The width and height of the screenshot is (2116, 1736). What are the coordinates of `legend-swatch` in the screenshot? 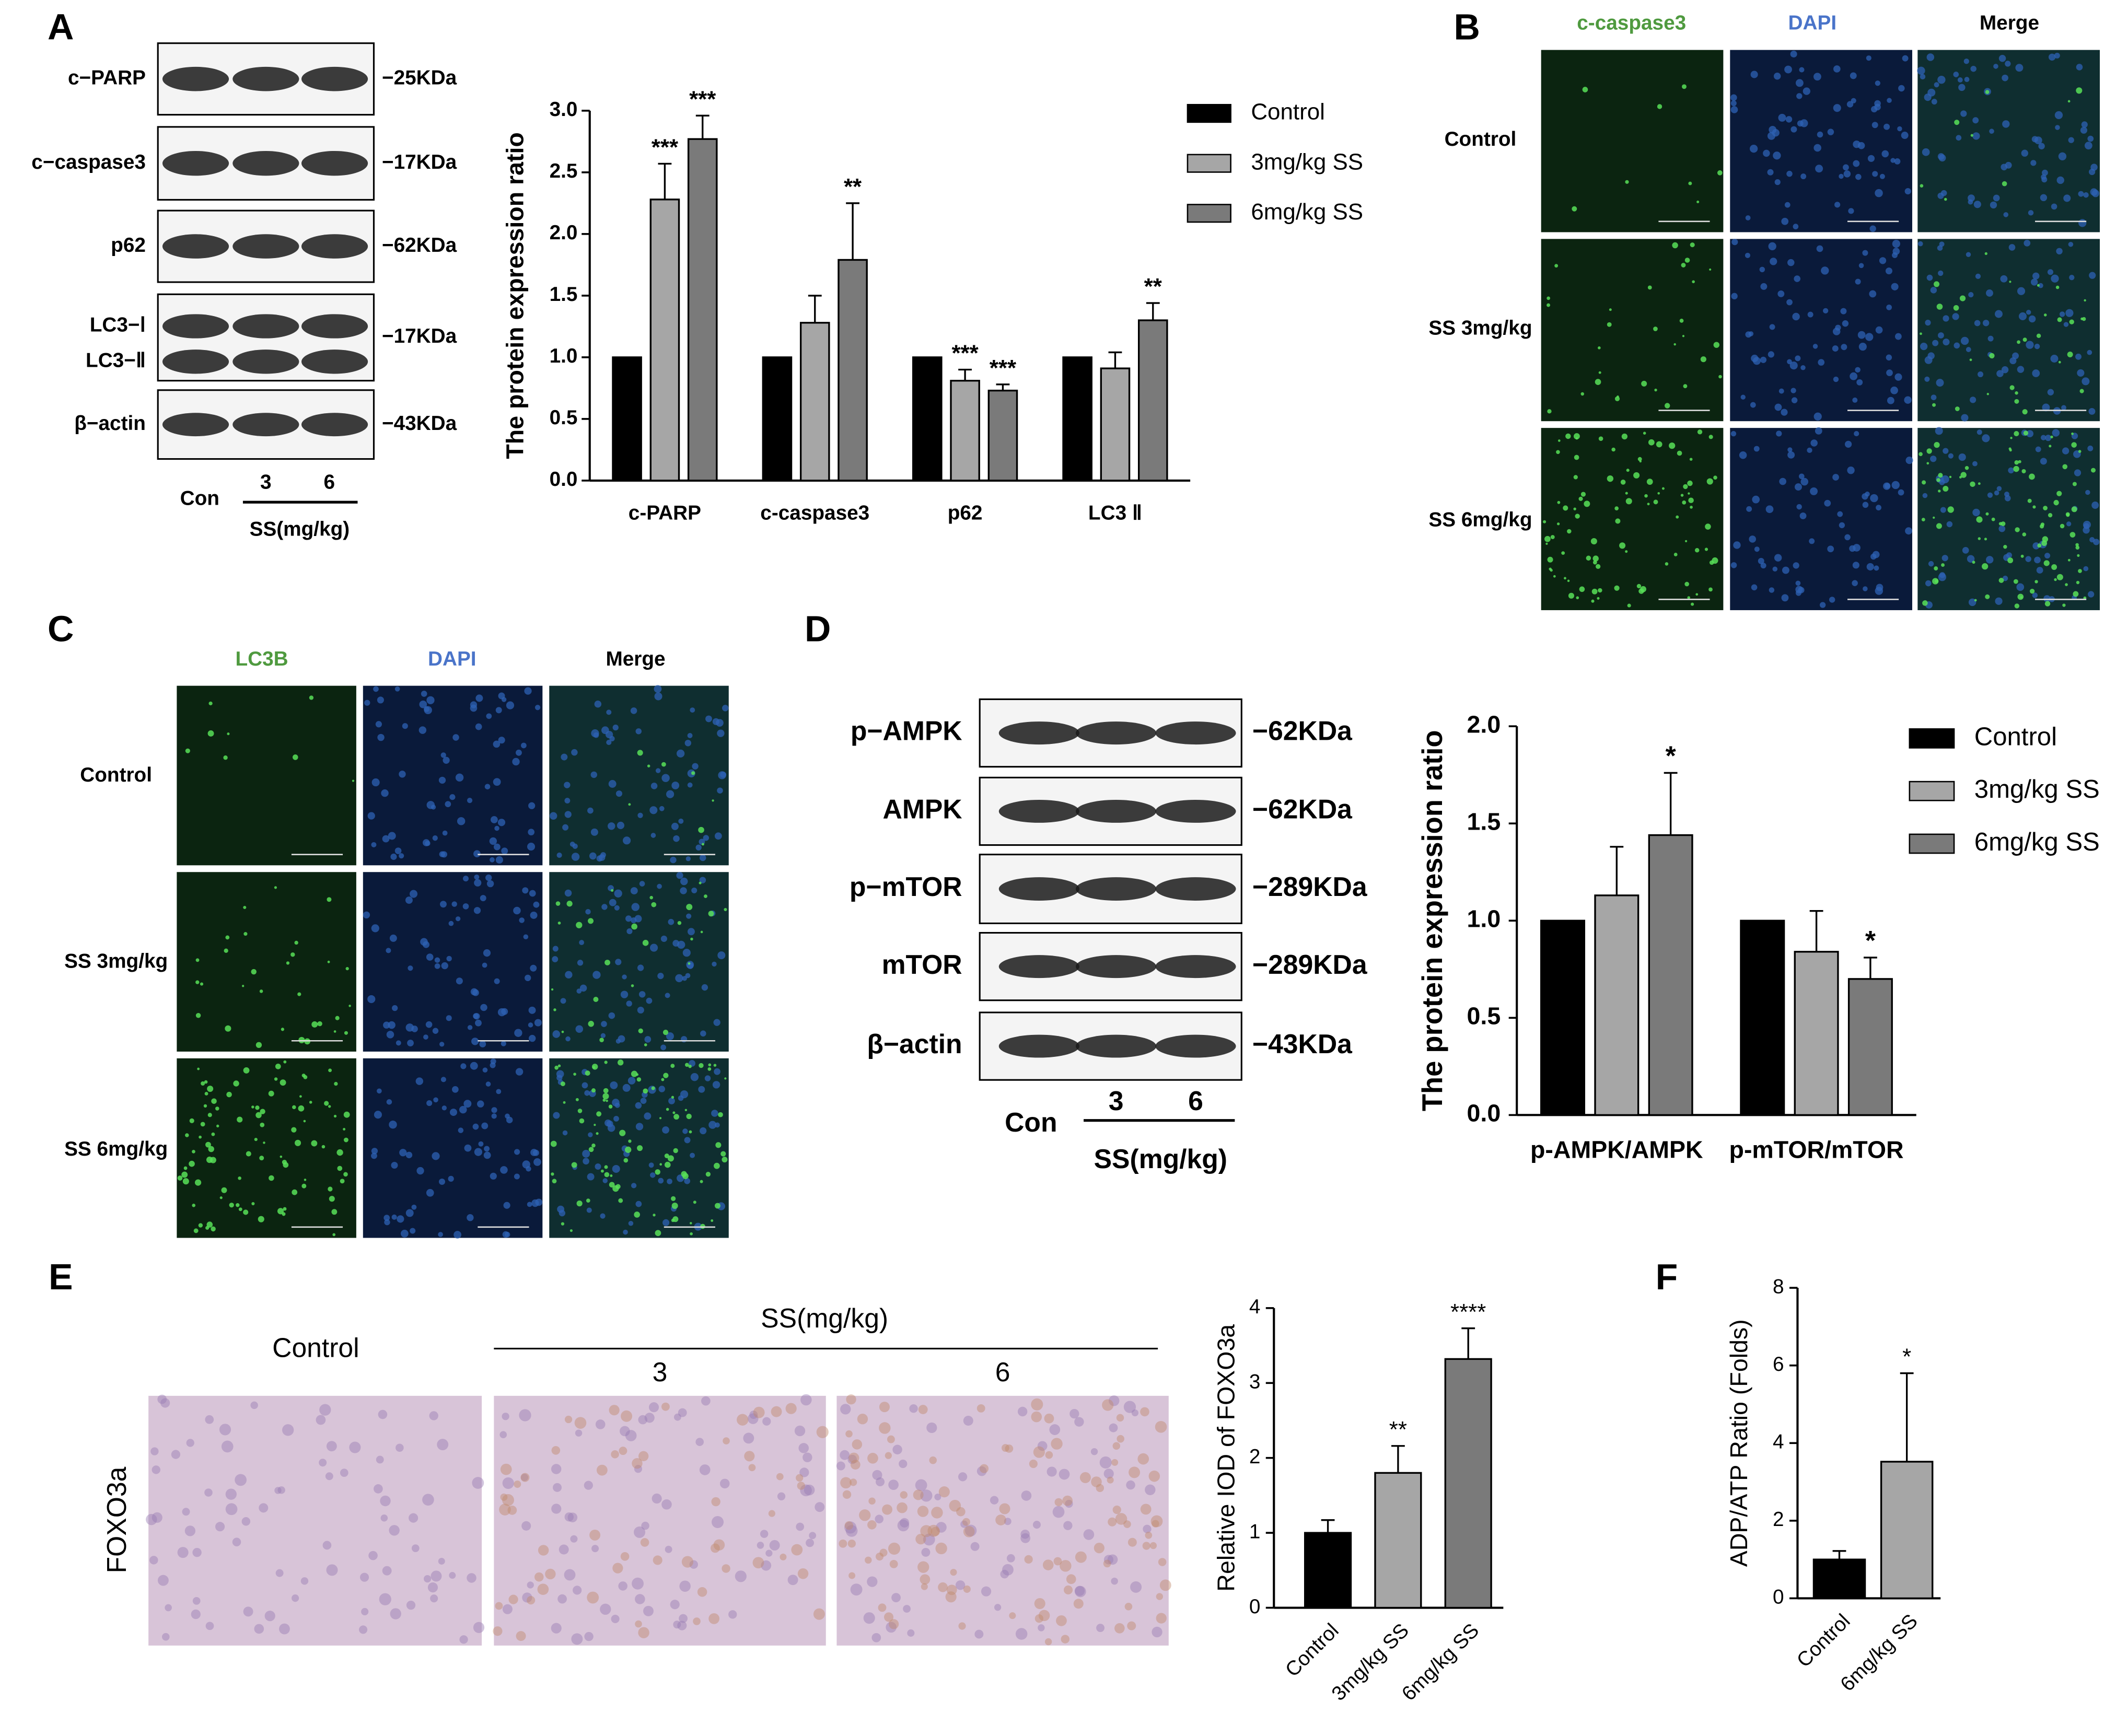 It's located at (1209, 213).